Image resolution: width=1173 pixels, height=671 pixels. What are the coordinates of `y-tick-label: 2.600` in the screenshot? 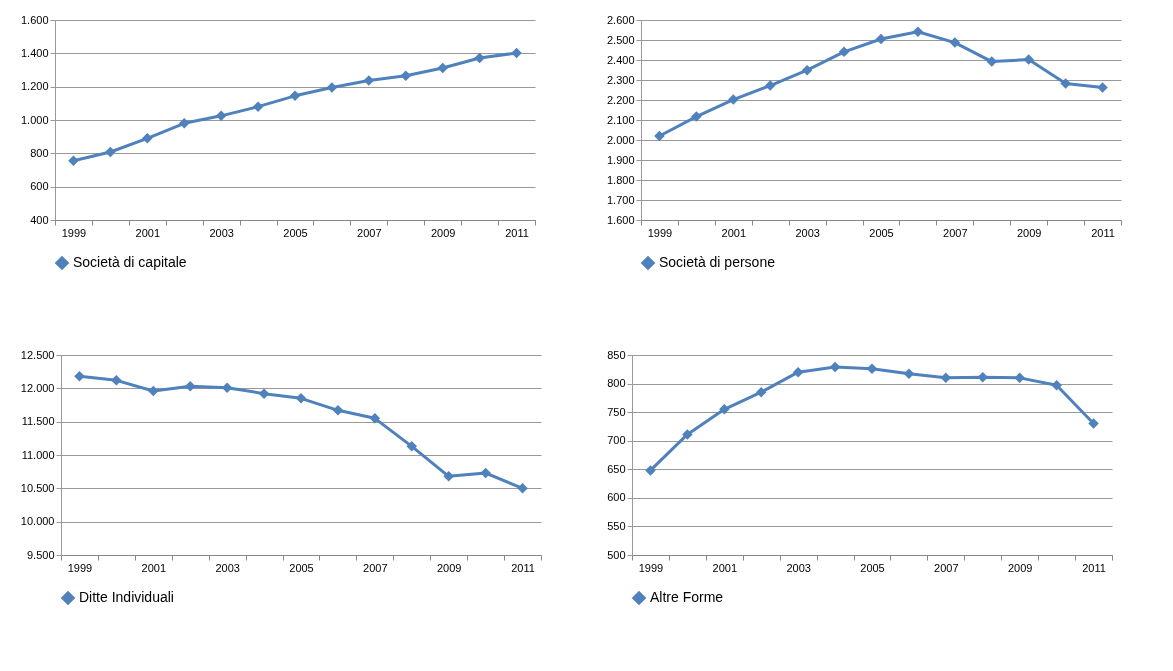 It's located at (620, 19).